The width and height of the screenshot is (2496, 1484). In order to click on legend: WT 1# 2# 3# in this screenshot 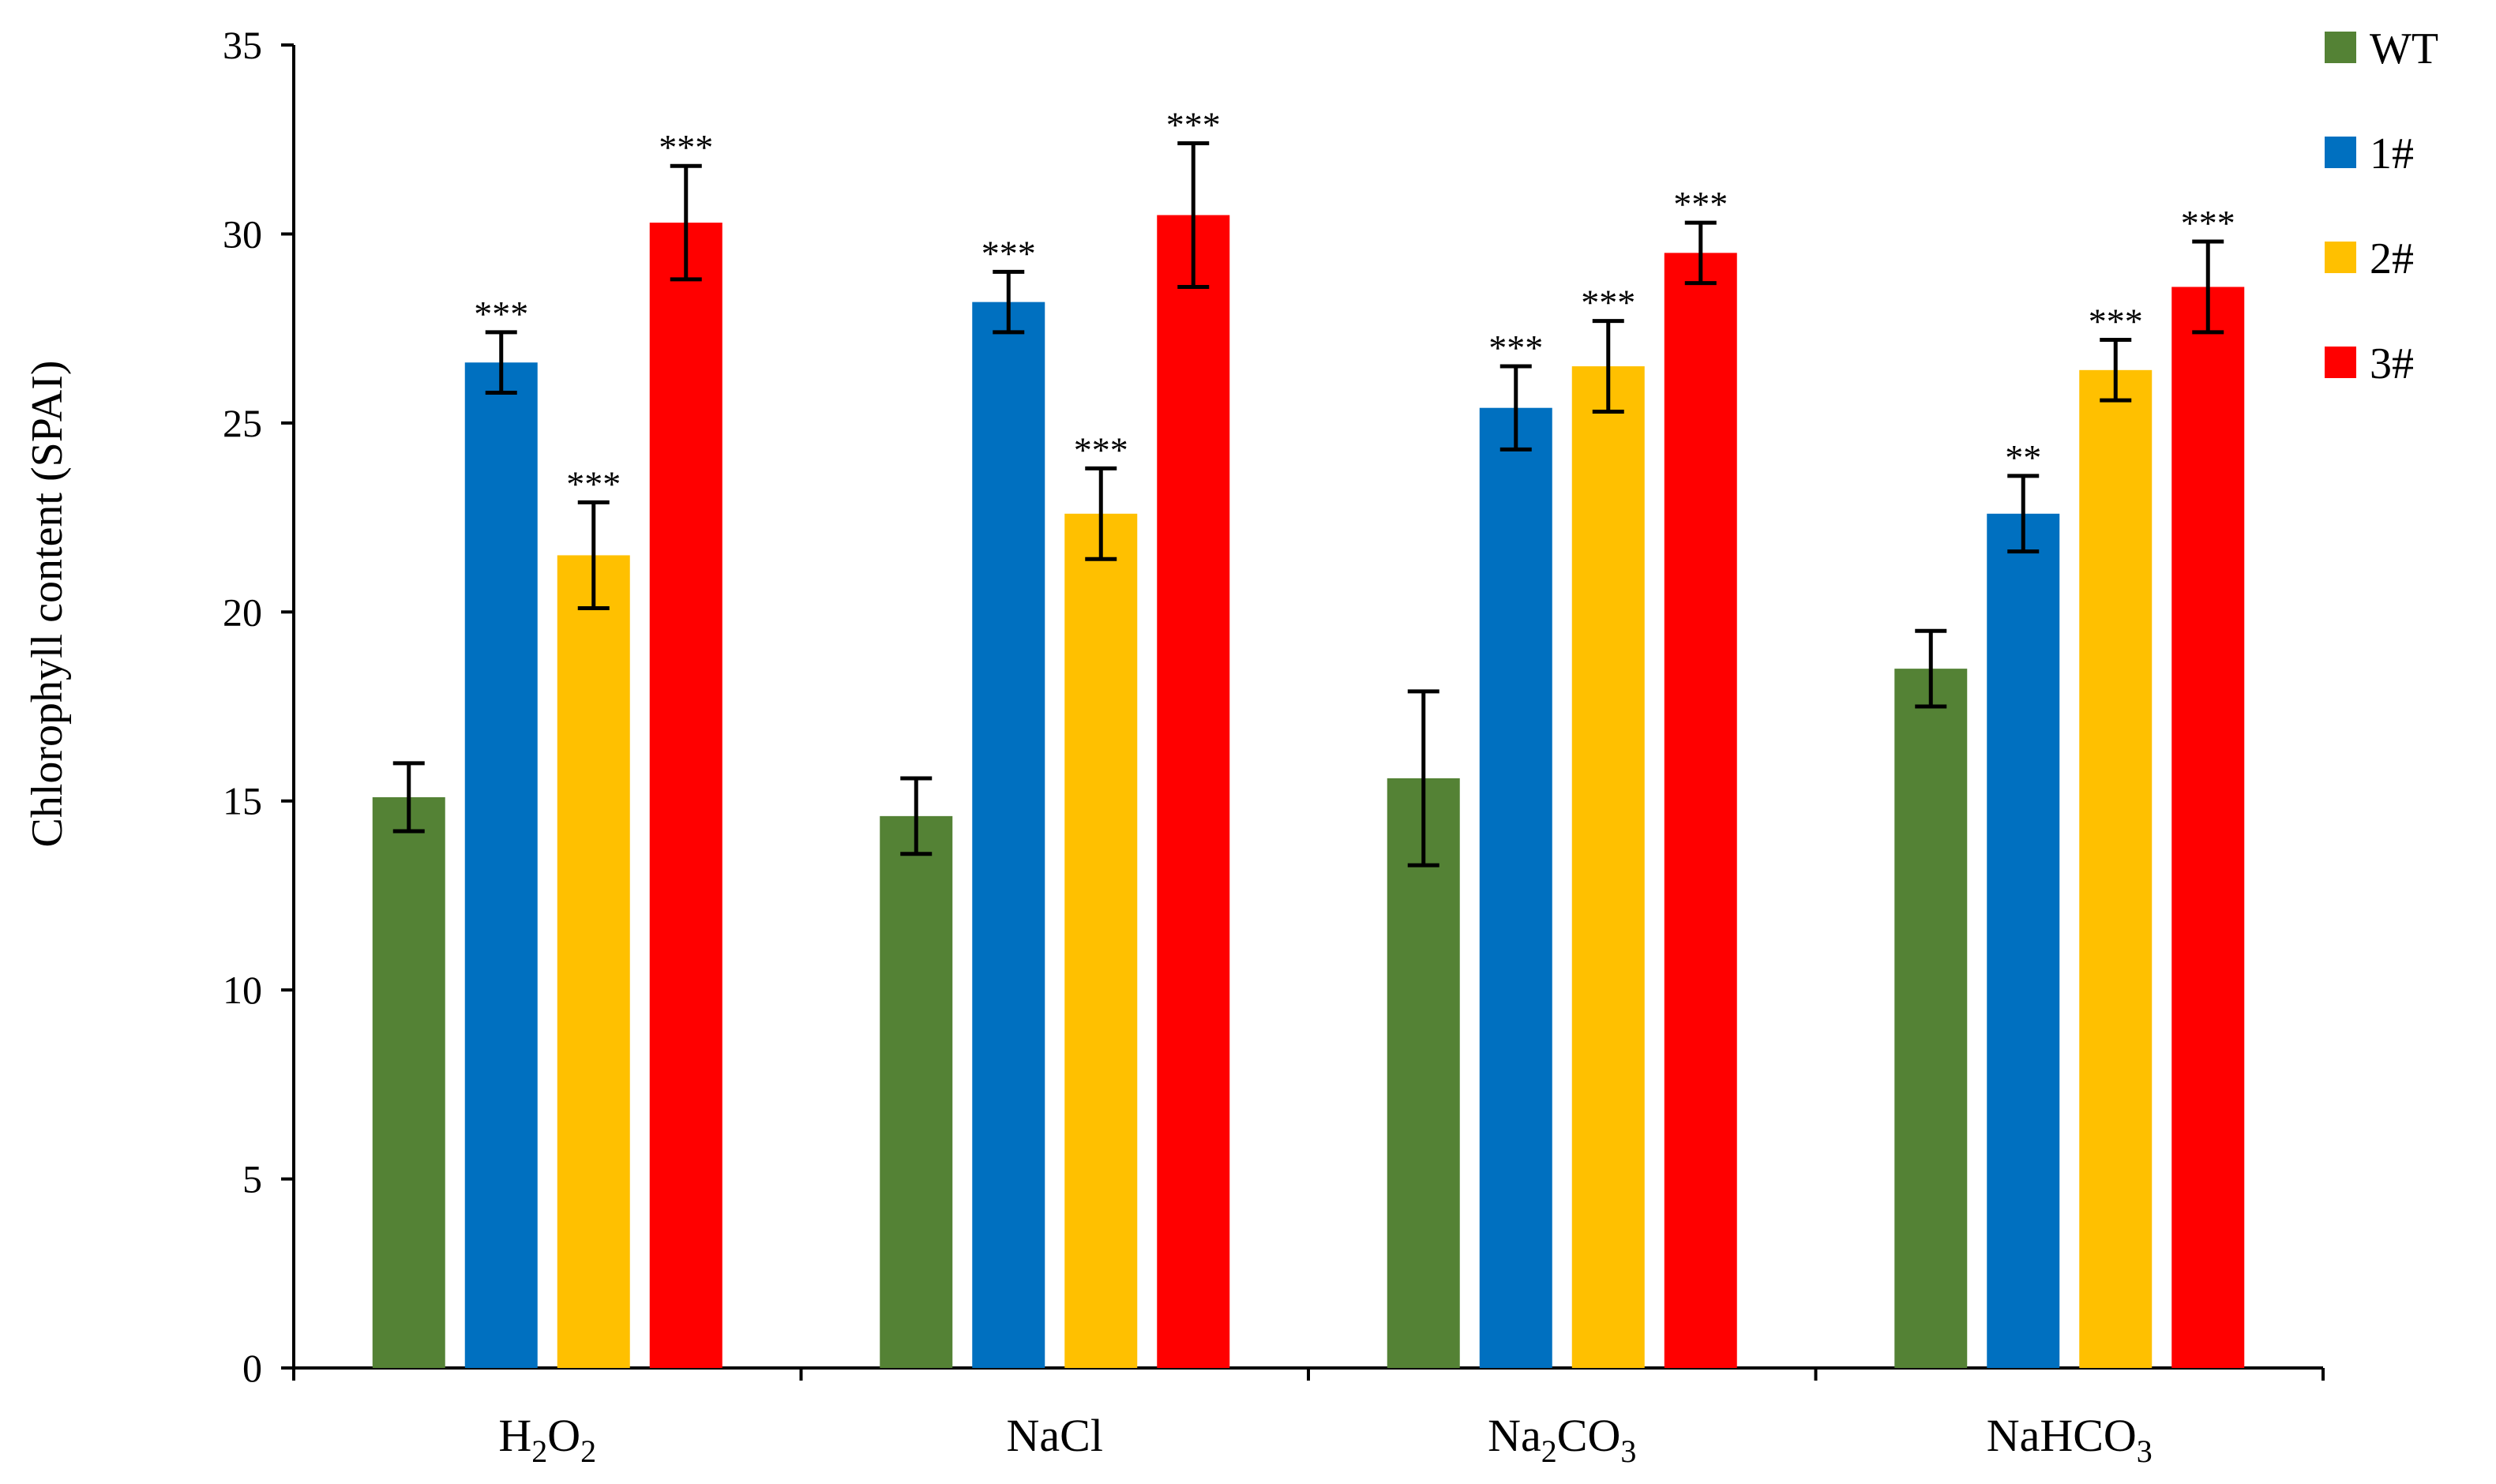, I will do `click(2382, 206)`.